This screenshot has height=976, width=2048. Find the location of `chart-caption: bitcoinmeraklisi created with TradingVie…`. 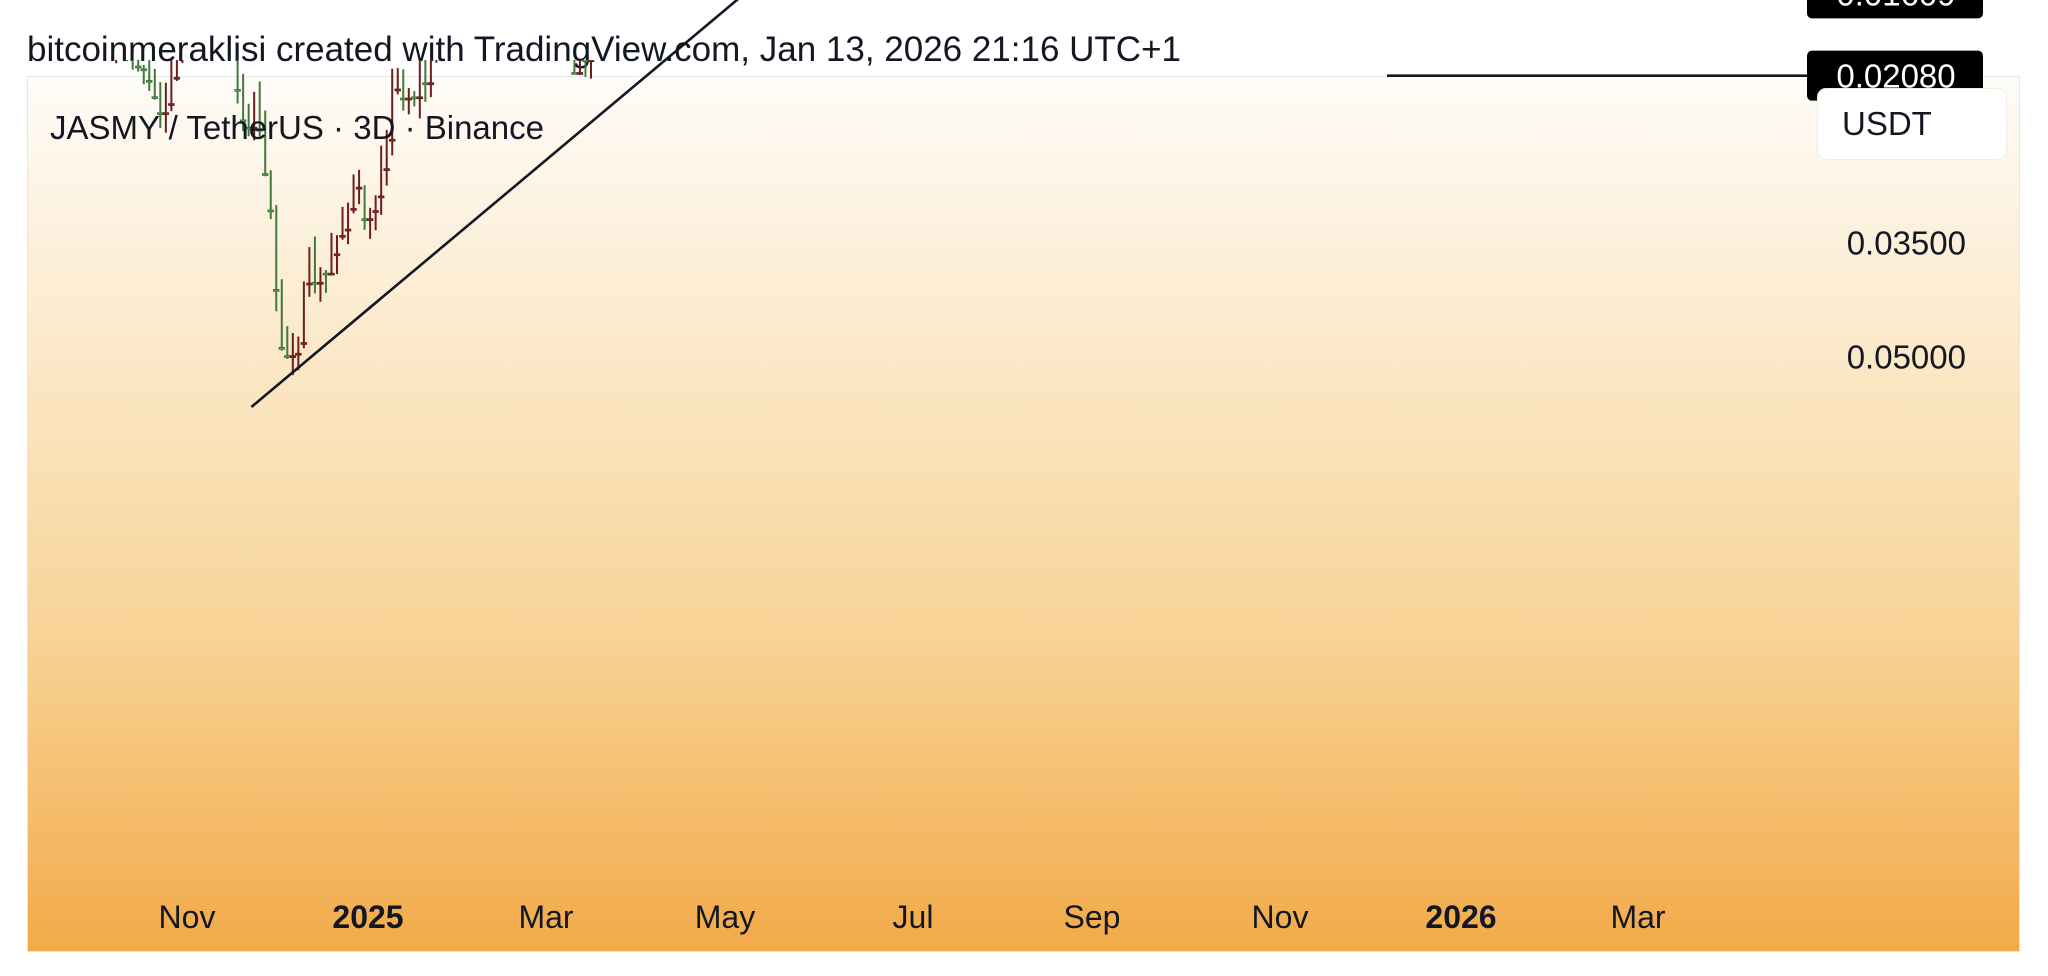

chart-caption: bitcoinmeraklisi created with TradingVie… is located at coordinates (604, 49).